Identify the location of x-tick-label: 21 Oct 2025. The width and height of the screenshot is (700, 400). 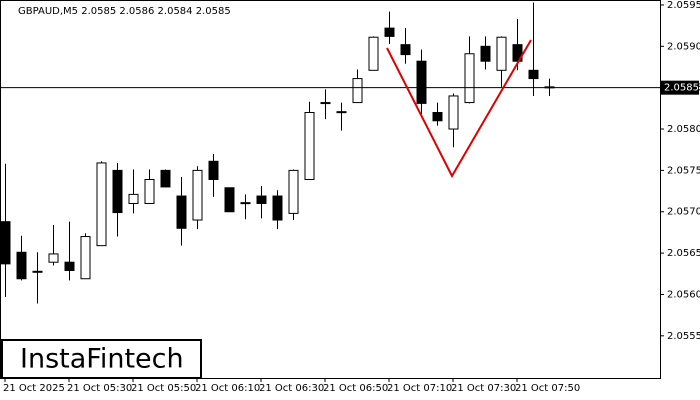
(34, 388).